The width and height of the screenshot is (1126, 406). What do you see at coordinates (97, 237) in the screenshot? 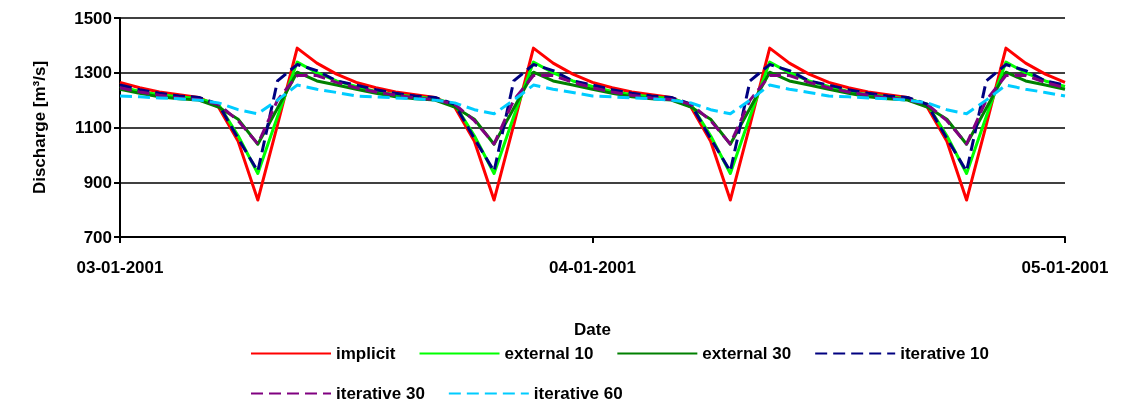
I see `y-tick-label: 700` at bounding box center [97, 237].